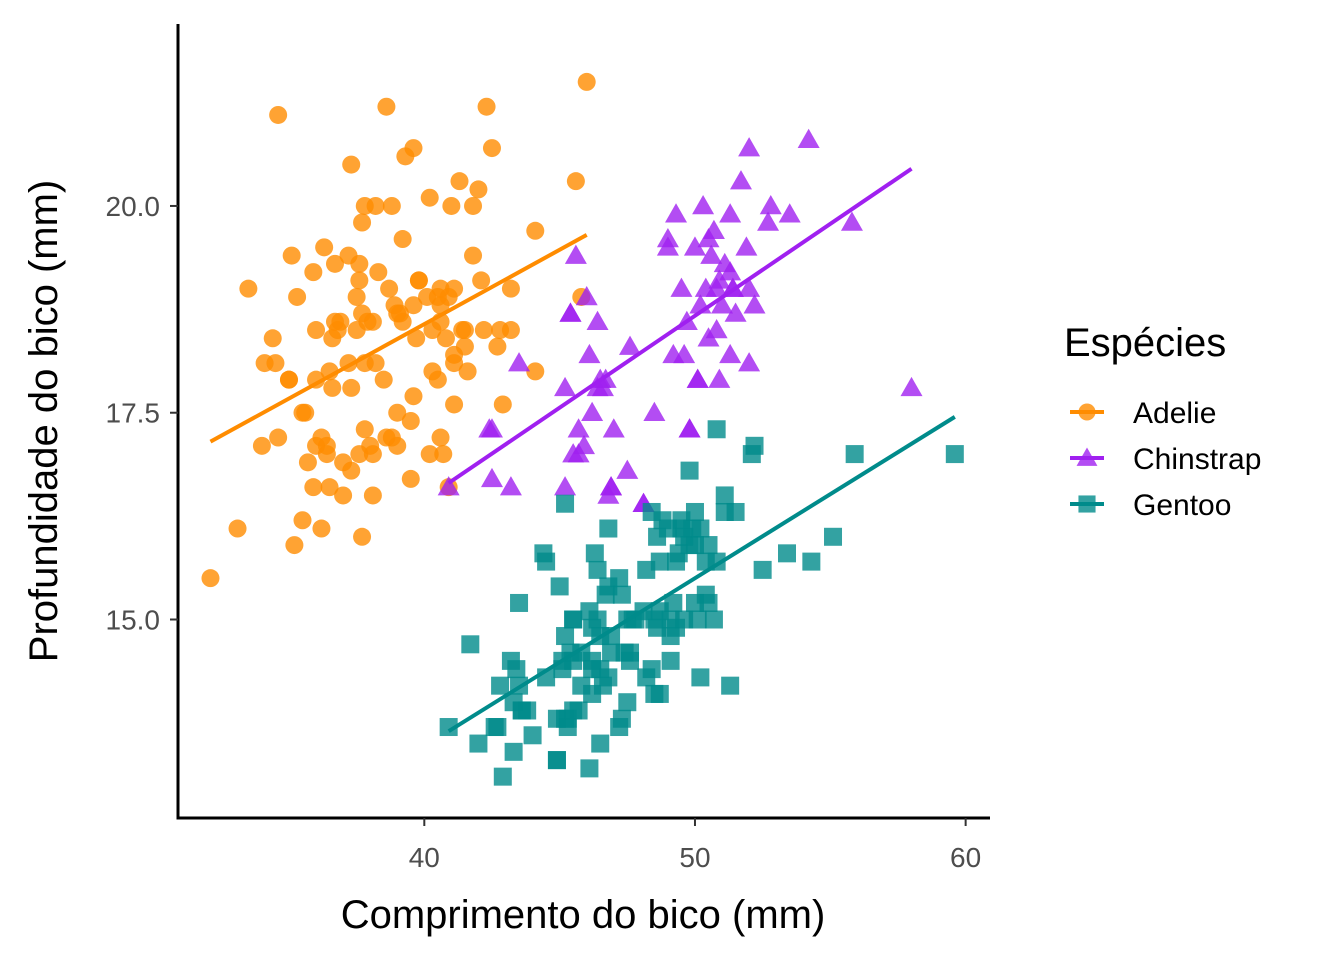  I want to click on x-tick-label: 40, so click(424, 857).